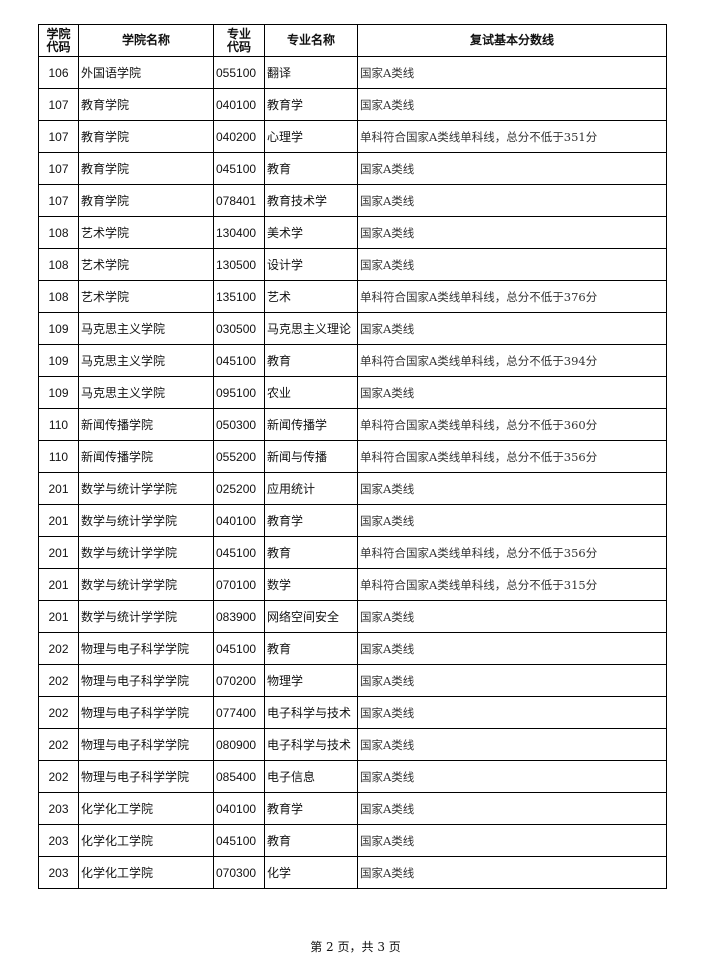  I want to click on table-row: 203 化学化工学院 045100 教育 国家A类线, so click(352, 840).